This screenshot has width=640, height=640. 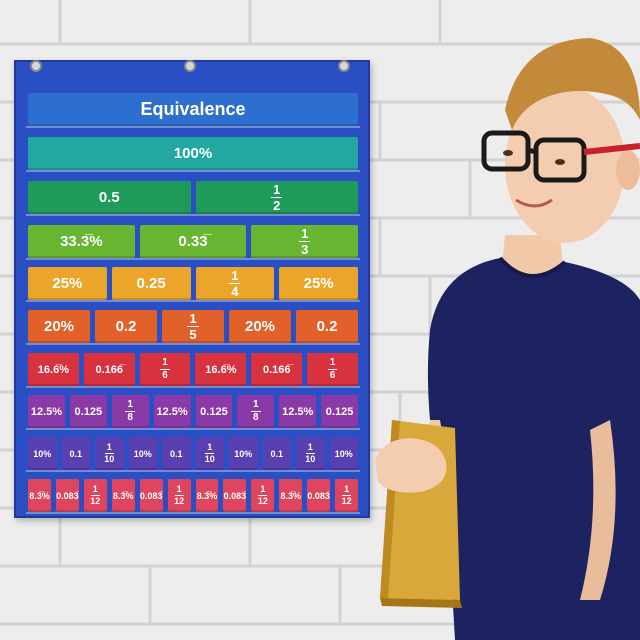 I want to click on chart-title: Equivalence, so click(x=193, y=109).